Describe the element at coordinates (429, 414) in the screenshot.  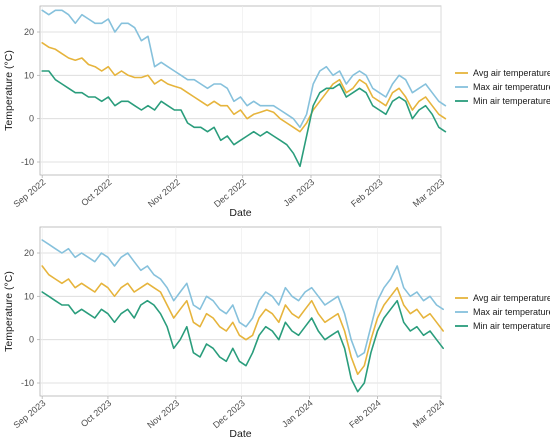
I see `x-tick-label: Mar 2024` at that location.